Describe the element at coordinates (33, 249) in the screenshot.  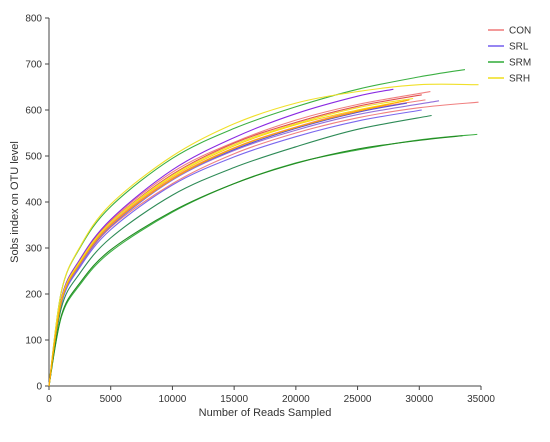
I see `y-tick-label: 300` at that location.